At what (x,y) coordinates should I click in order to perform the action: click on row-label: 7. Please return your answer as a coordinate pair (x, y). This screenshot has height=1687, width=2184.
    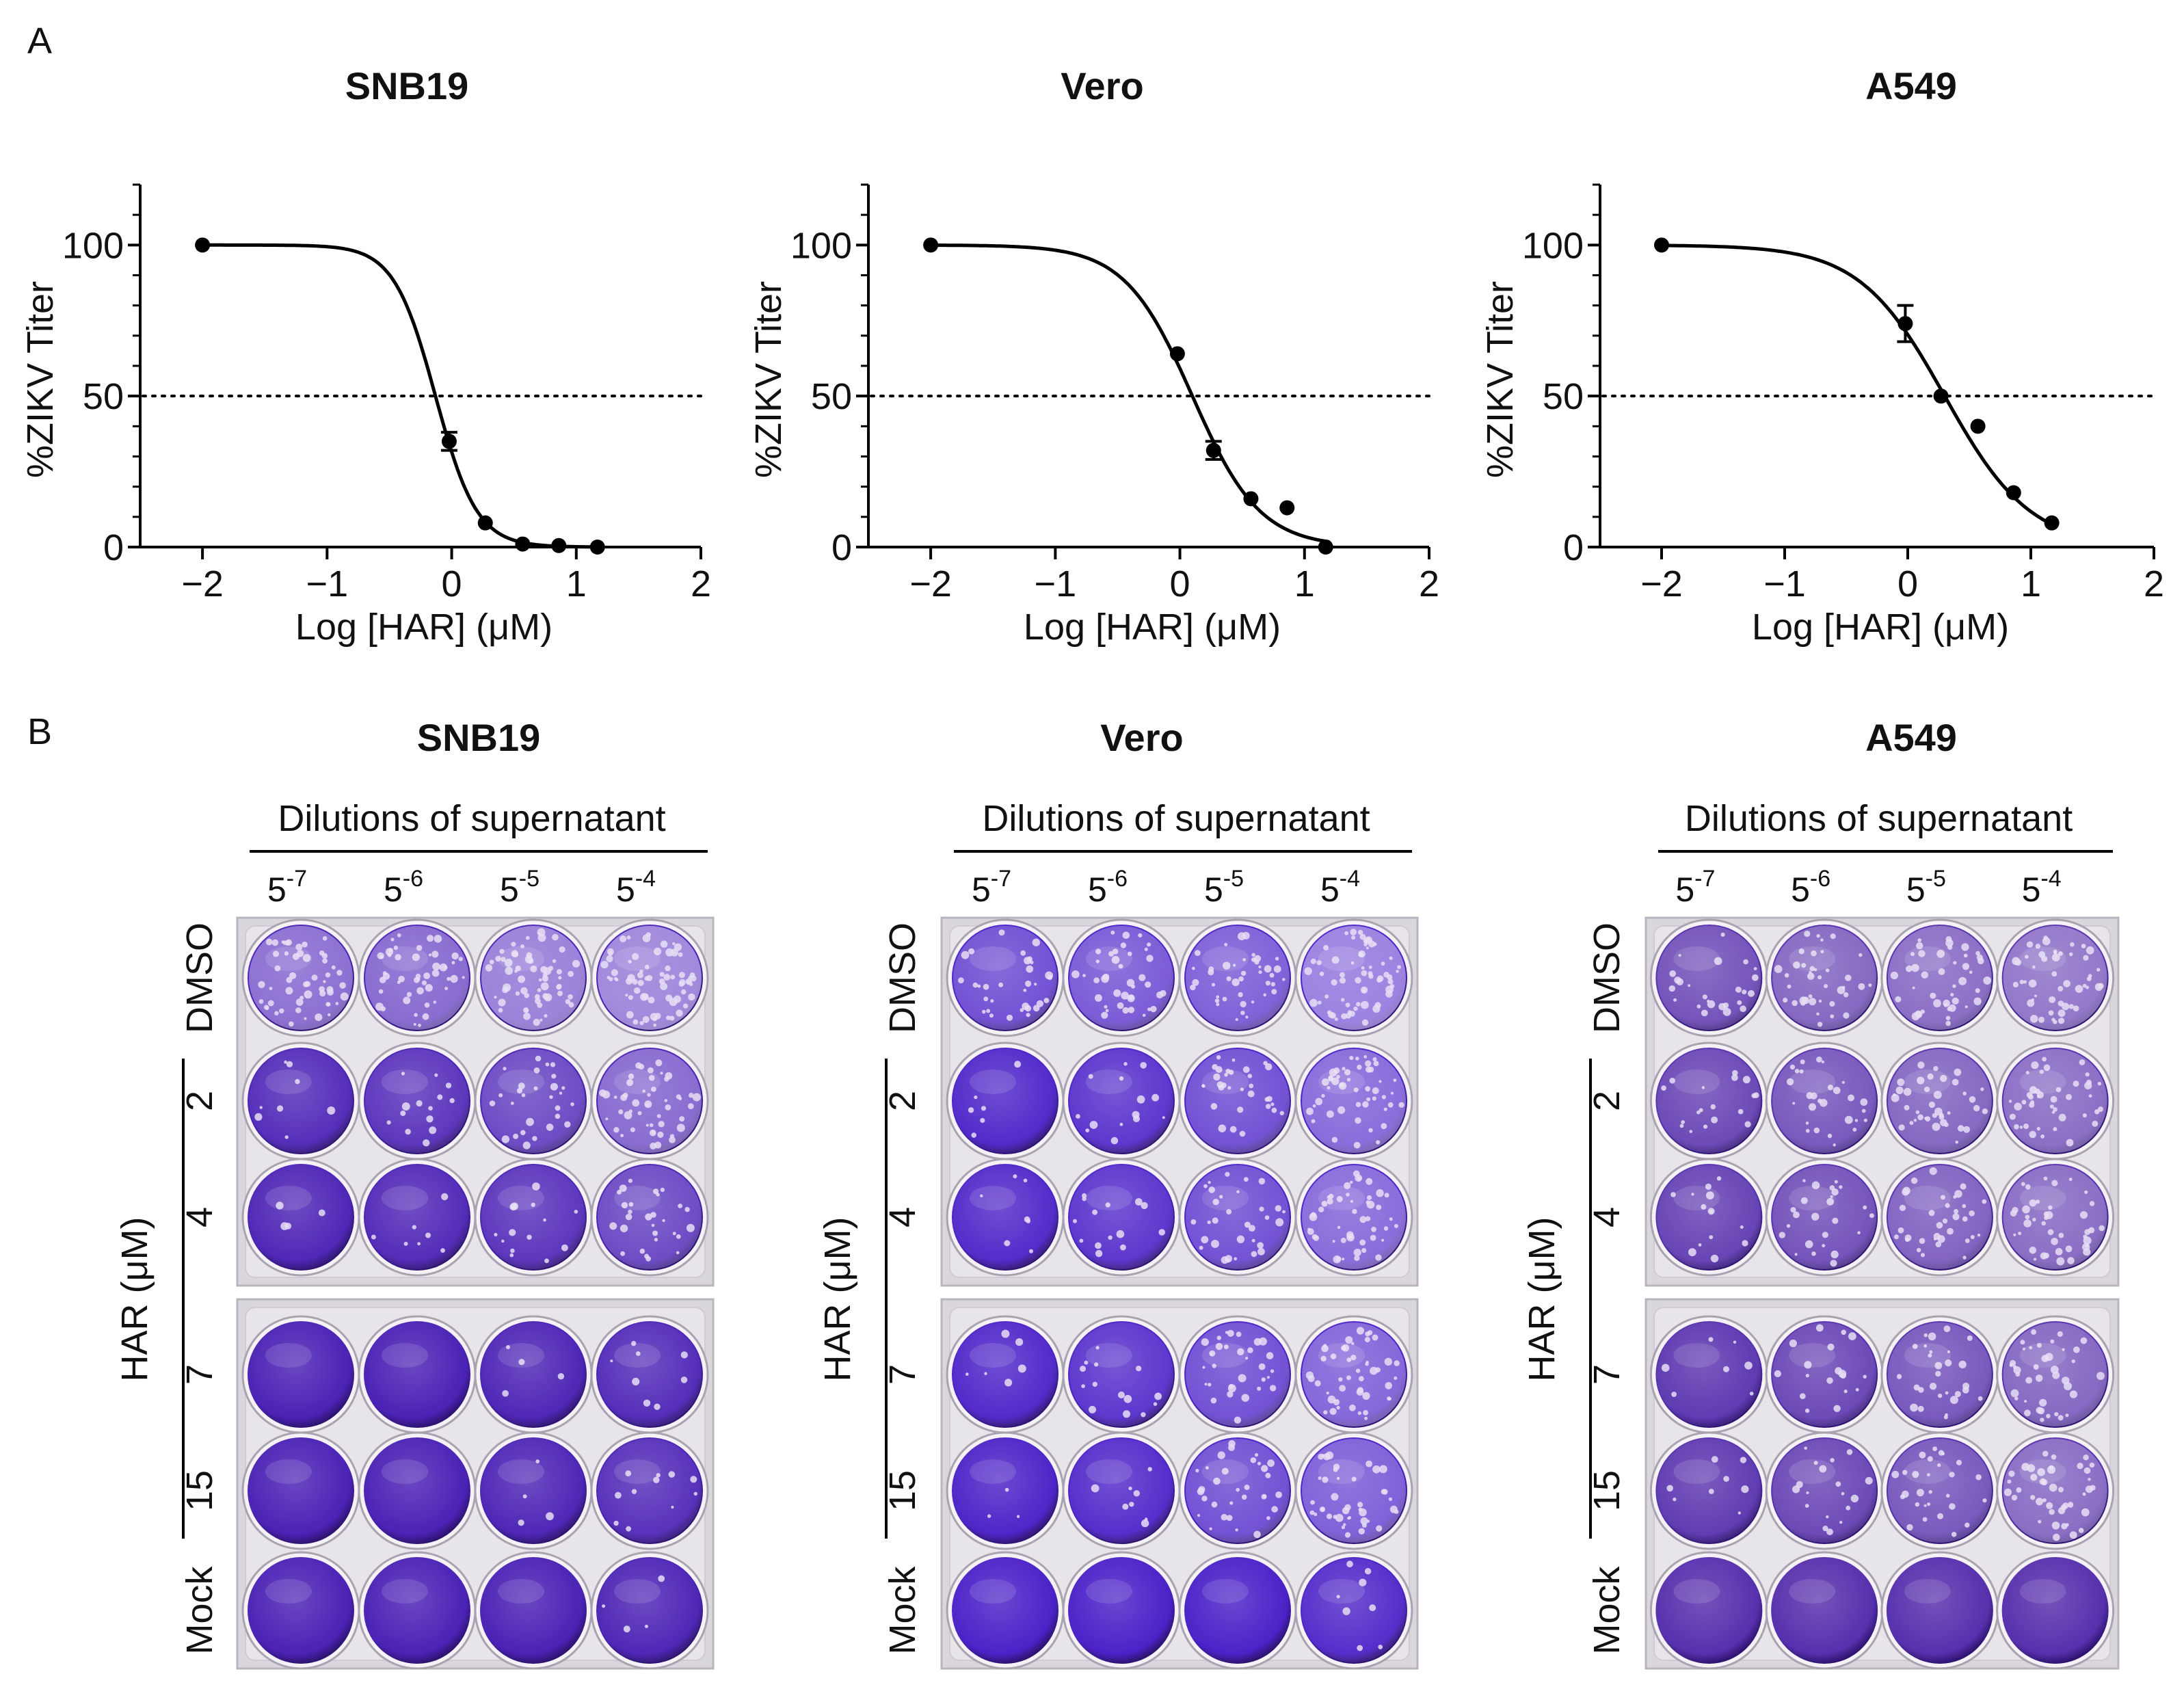
    Looking at the image, I should click on (902, 1374).